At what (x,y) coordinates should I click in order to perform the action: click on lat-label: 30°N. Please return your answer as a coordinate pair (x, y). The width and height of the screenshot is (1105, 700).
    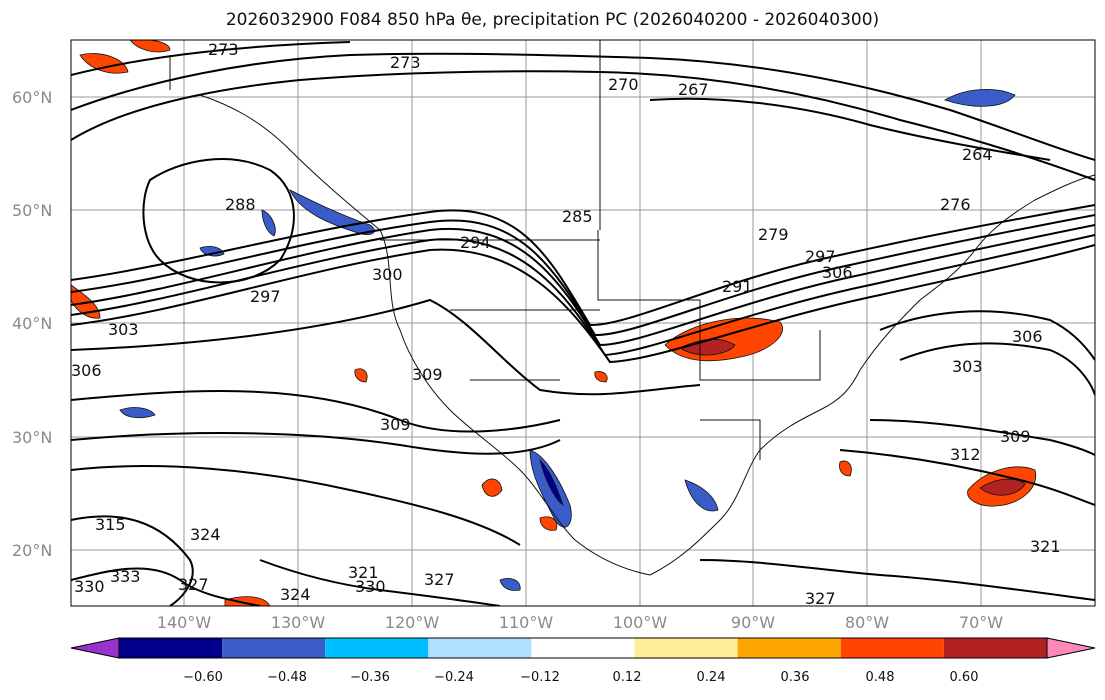
    Looking at the image, I should click on (32, 437).